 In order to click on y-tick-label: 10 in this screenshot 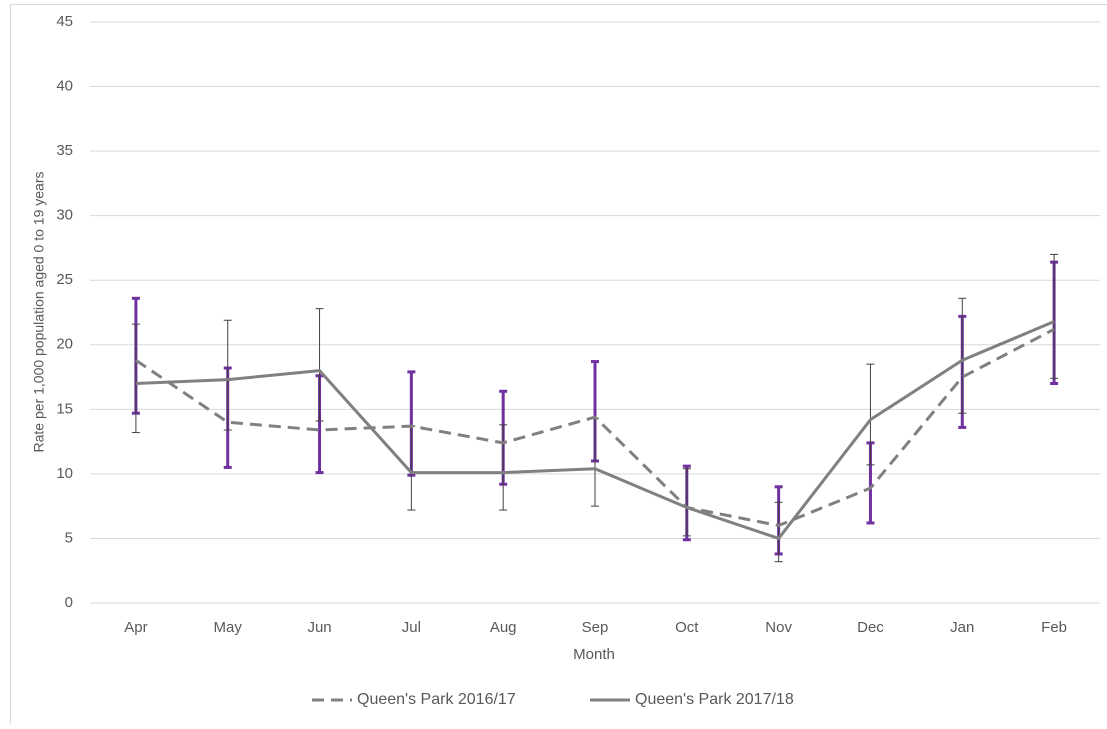, I will do `click(64, 473)`.